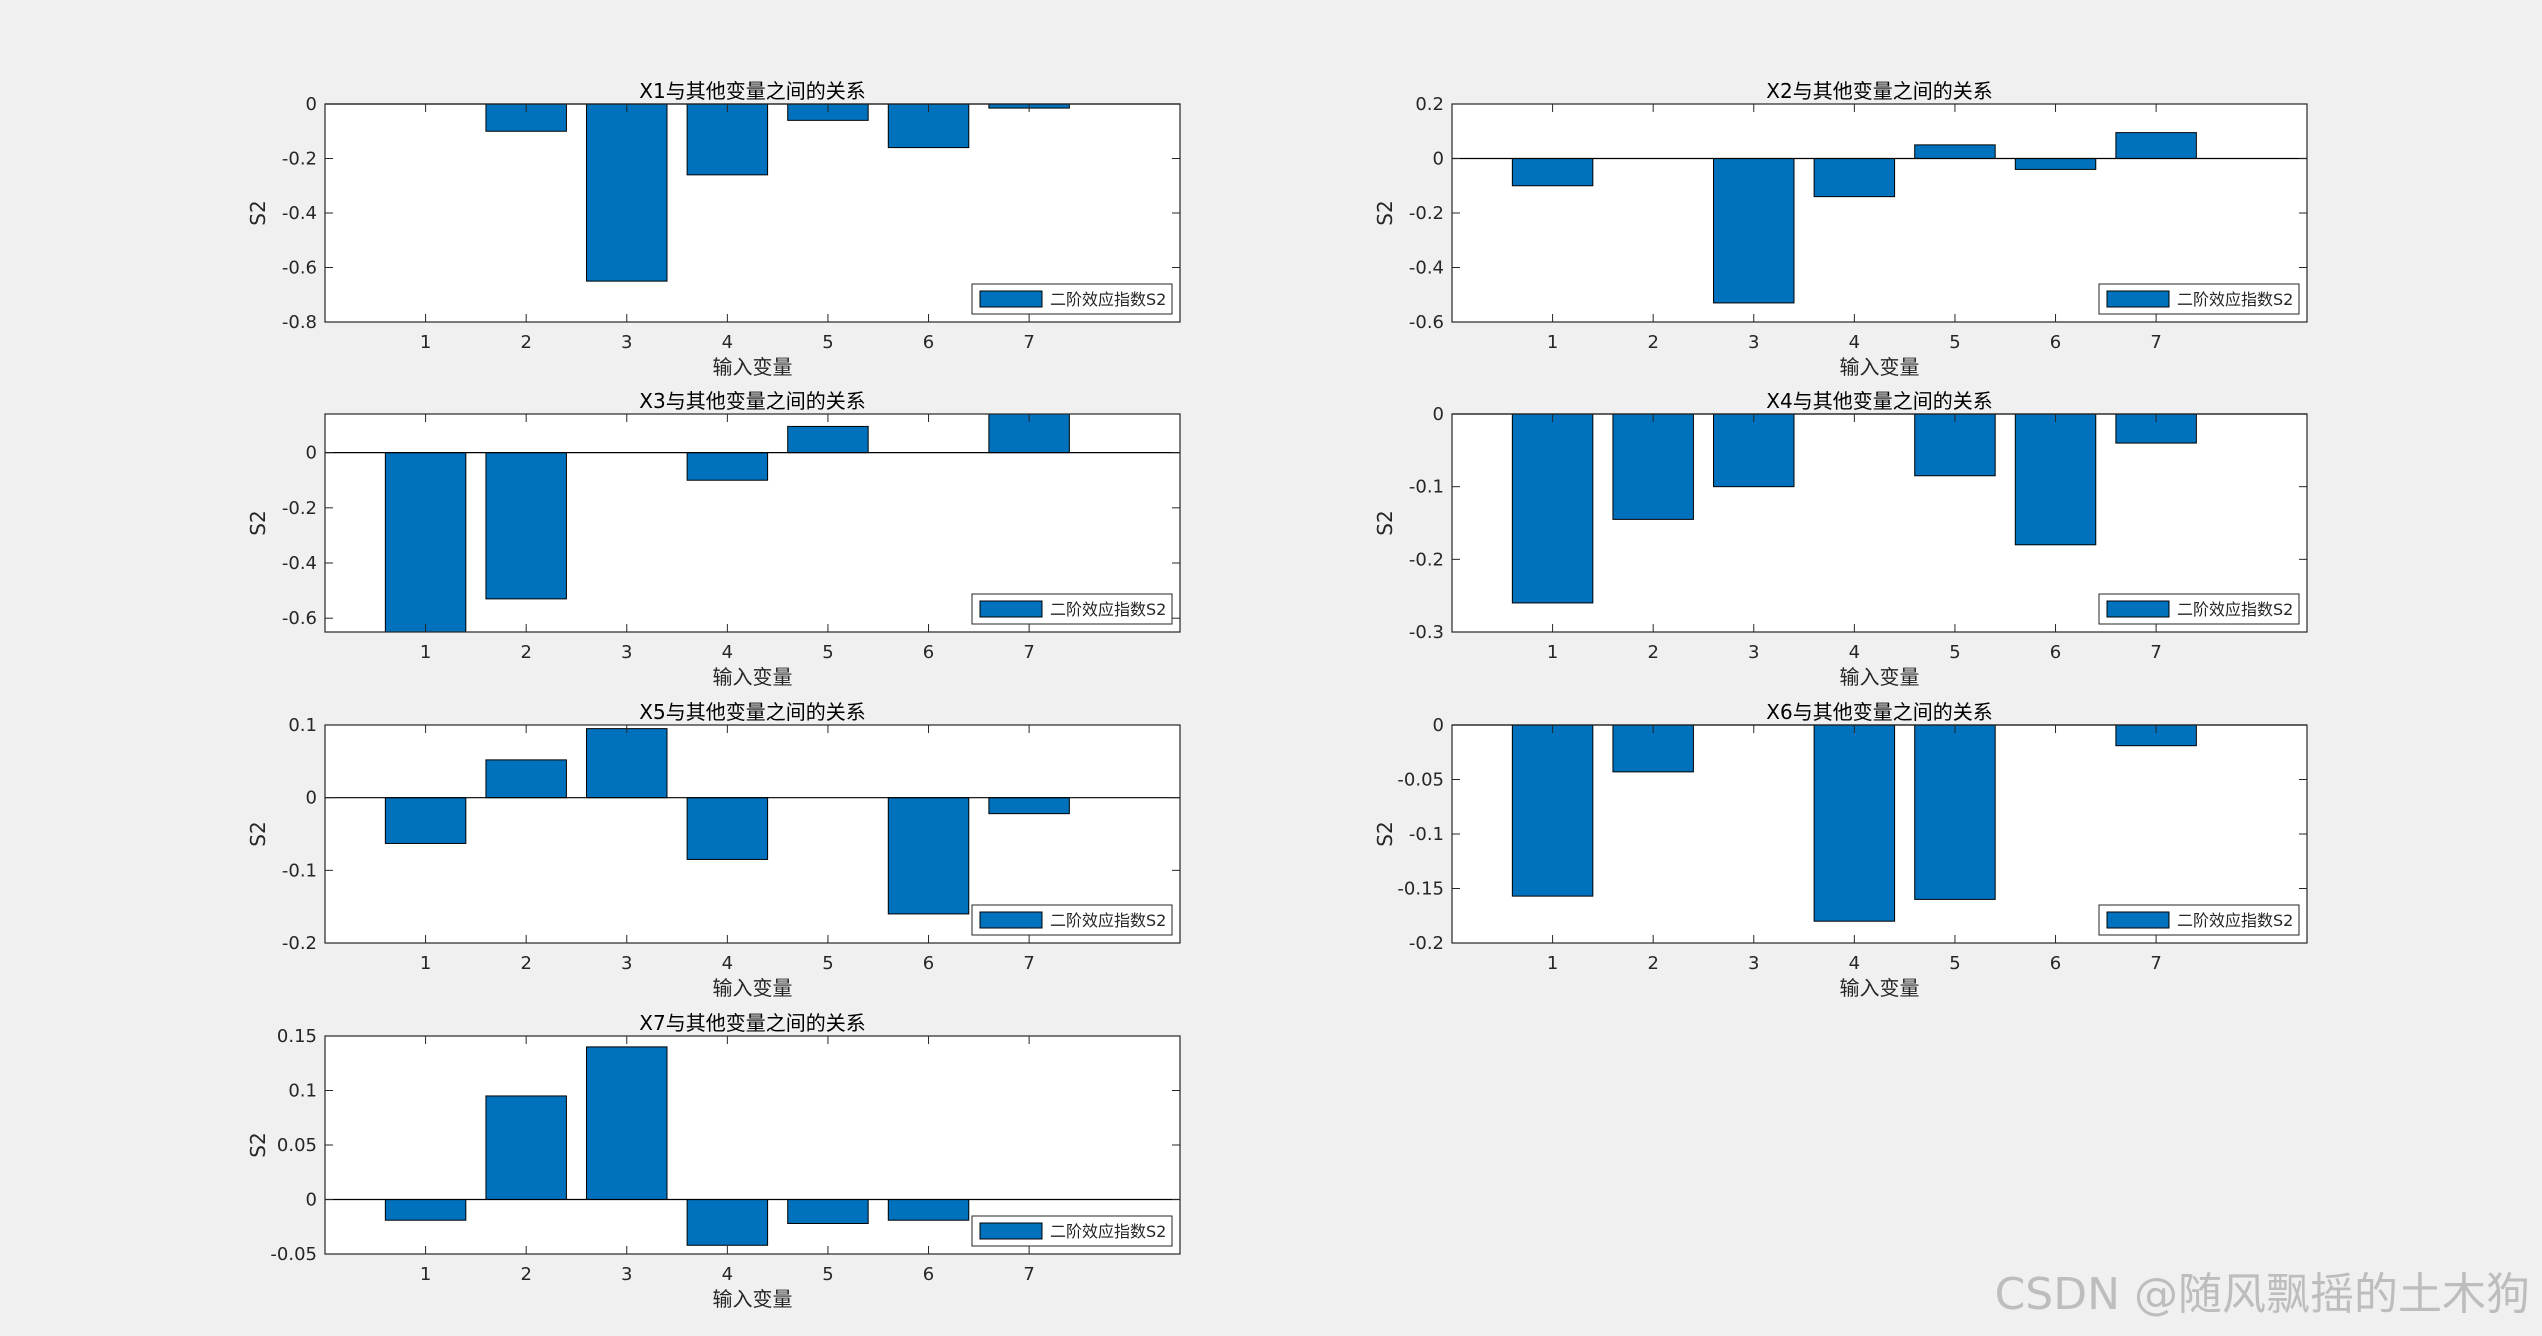 The height and width of the screenshot is (1336, 2542). What do you see at coordinates (752, 712) in the screenshot?
I see `chart-title: X5与其他变量之间的关系` at bounding box center [752, 712].